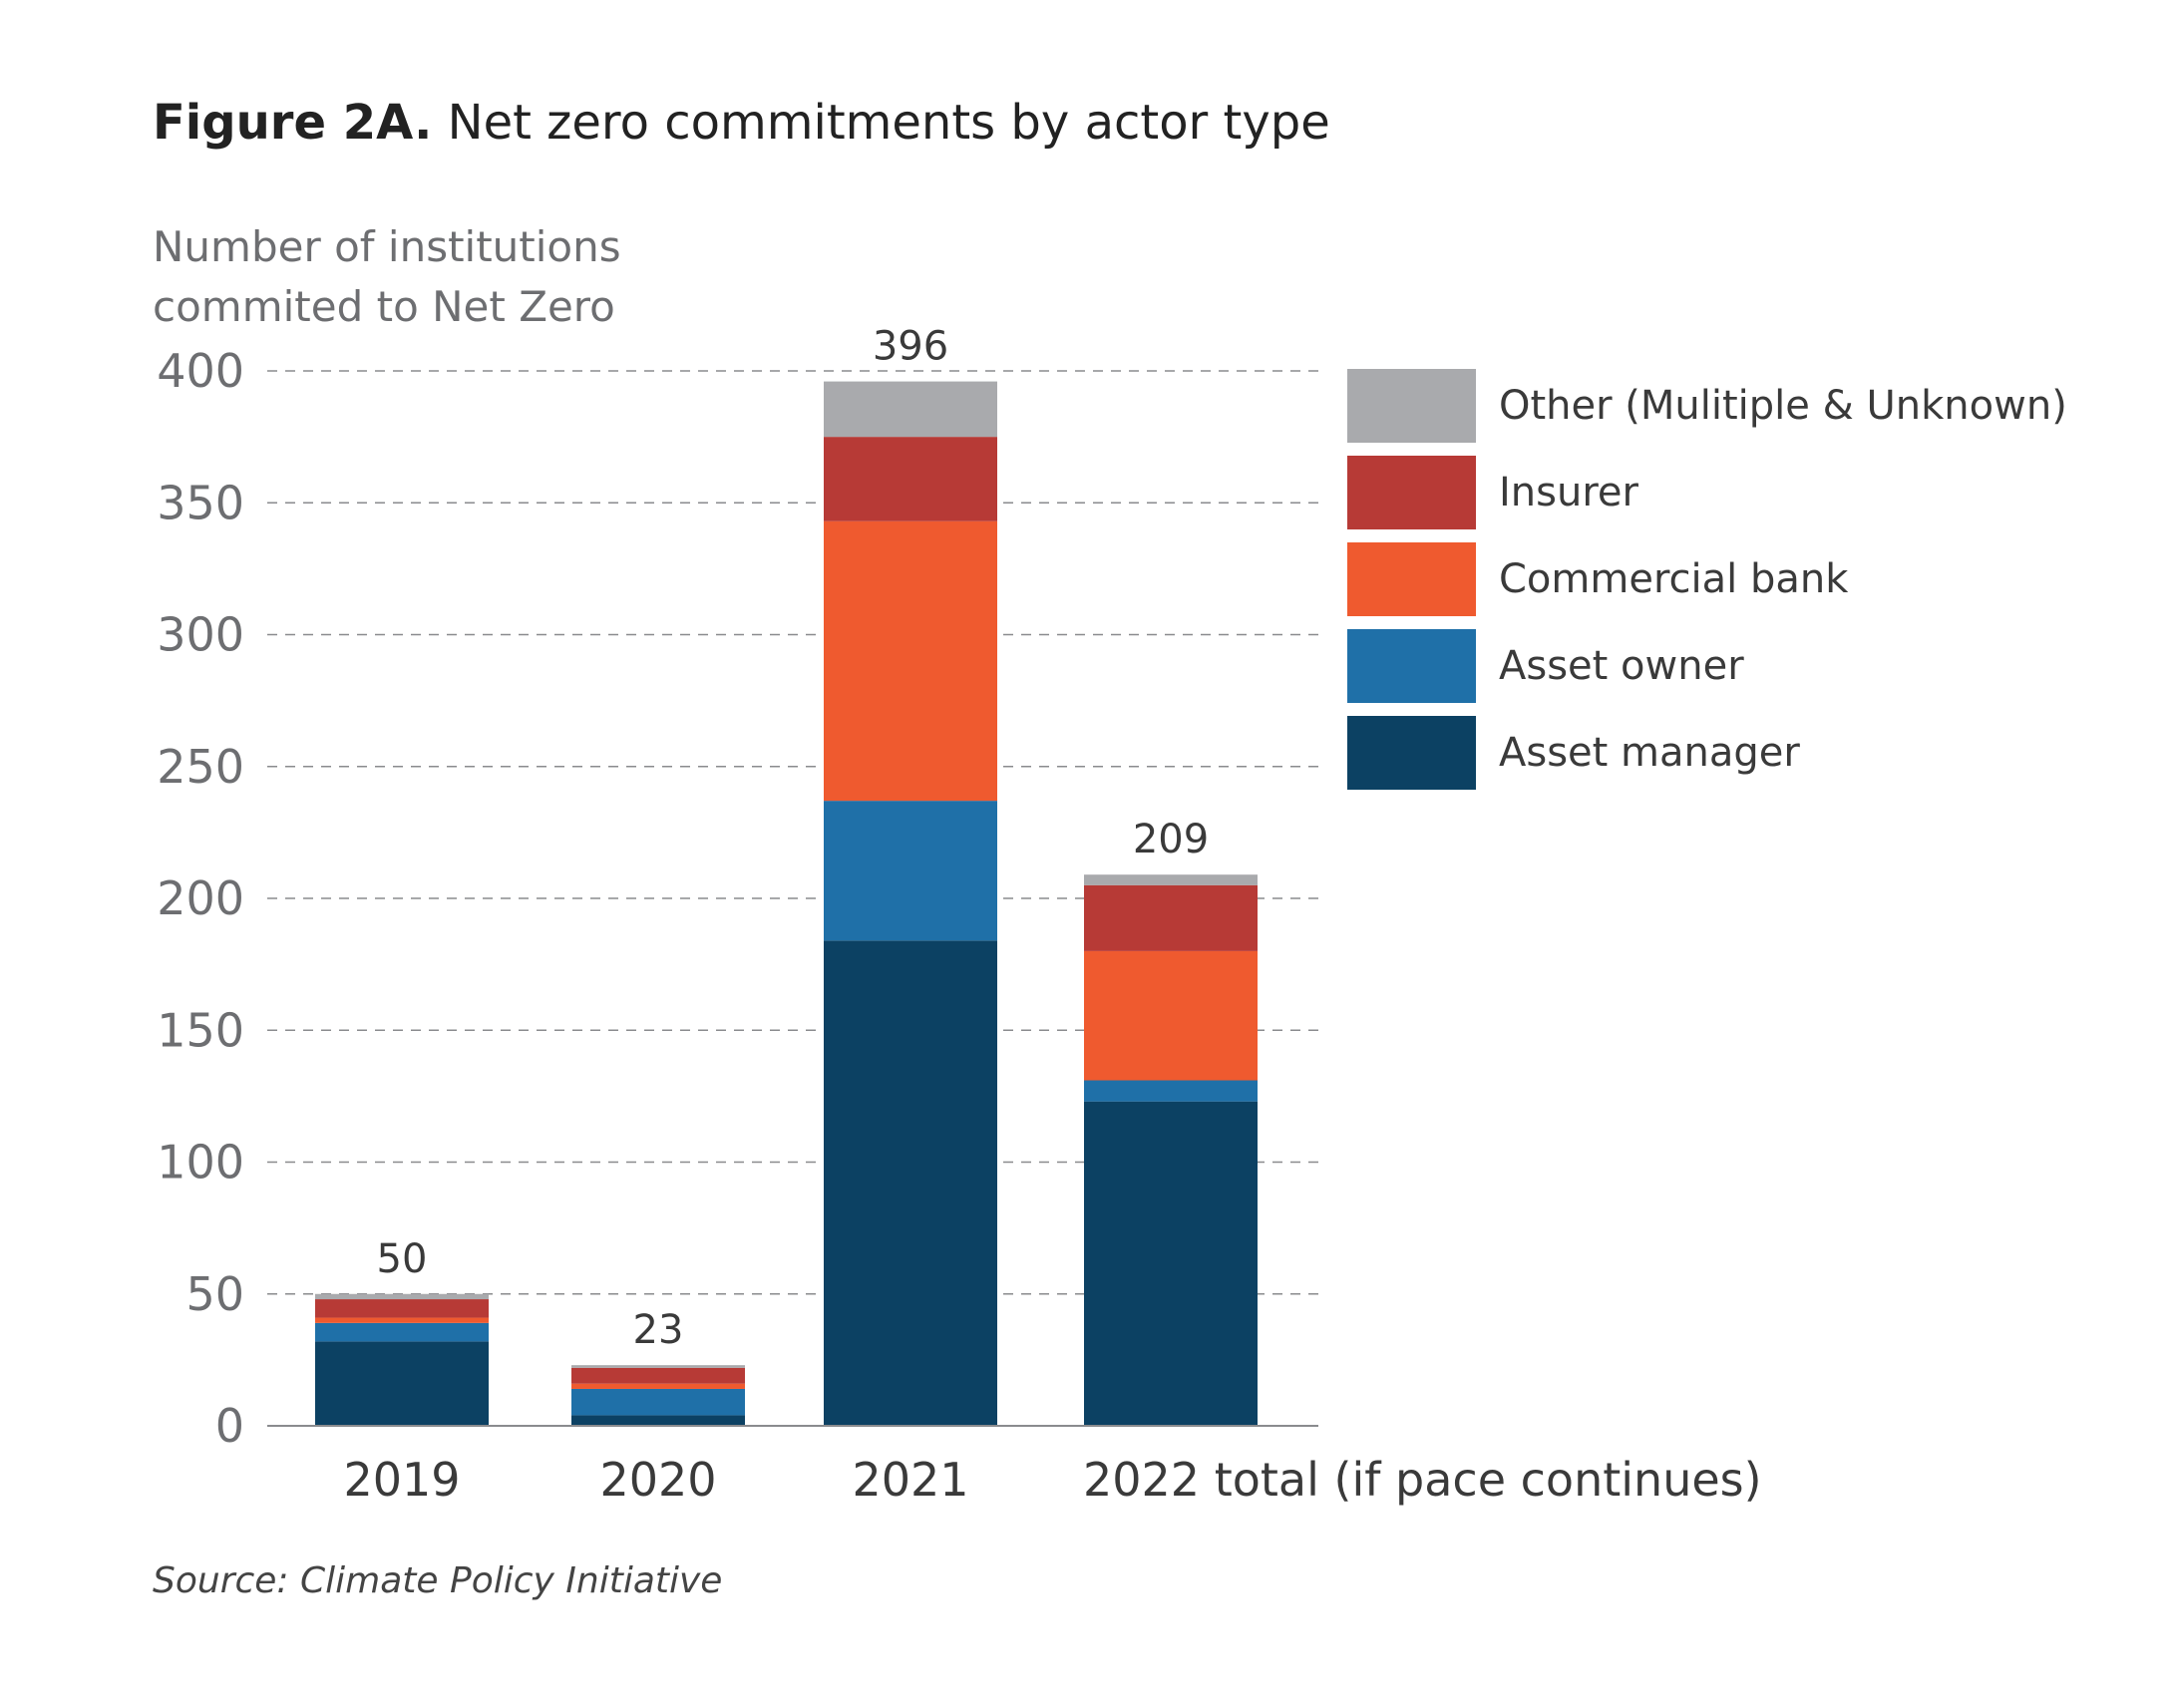 This screenshot has height=1708, width=2174. I want to click on legend-item: Asset owner, so click(1726, 666).